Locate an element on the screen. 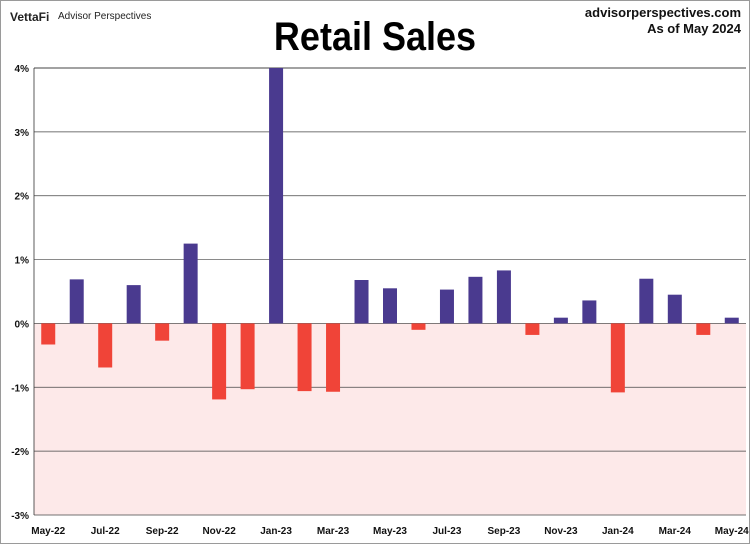 This screenshot has height=544, width=750. x-tick-label: Jan-24 is located at coordinates (618, 531).